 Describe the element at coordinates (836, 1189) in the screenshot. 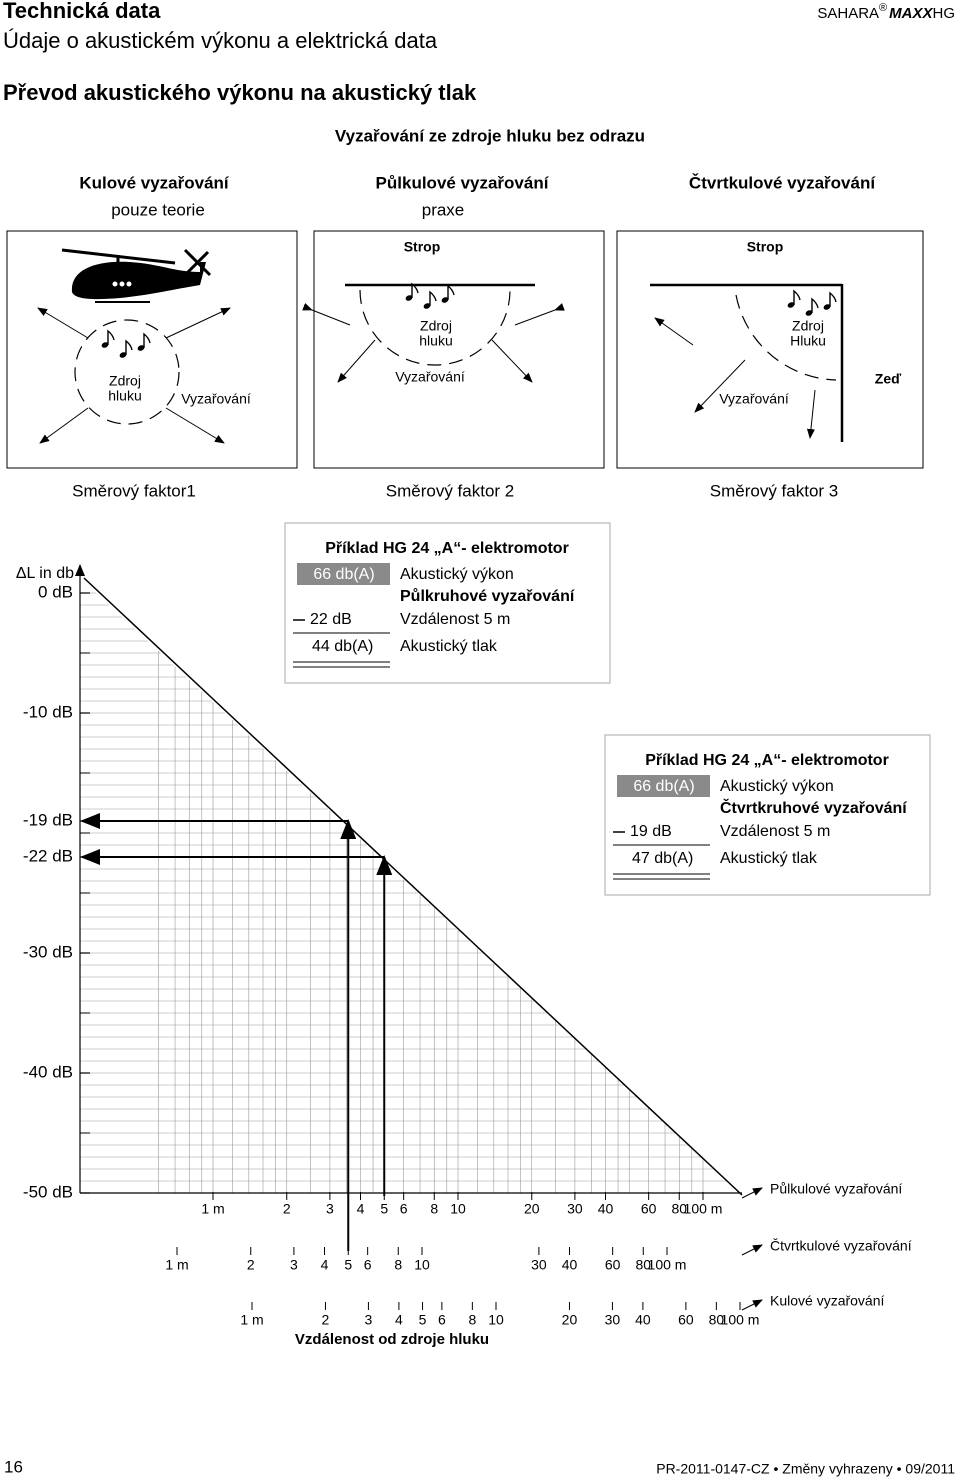

I see `scale-name: Půlkulové vyzařování` at that location.